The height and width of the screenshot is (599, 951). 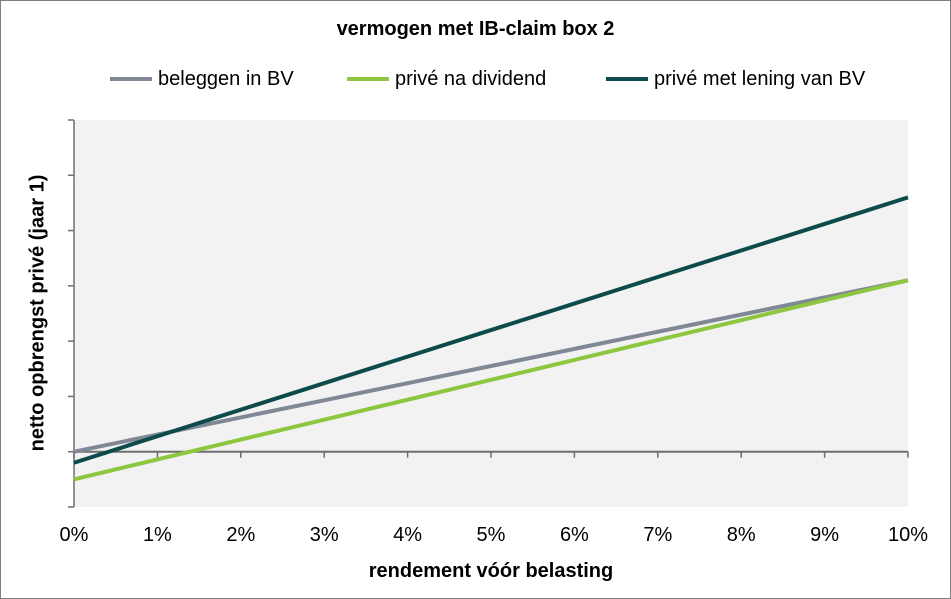 What do you see at coordinates (824, 535) in the screenshot?
I see `x-tick-label: 9%` at bounding box center [824, 535].